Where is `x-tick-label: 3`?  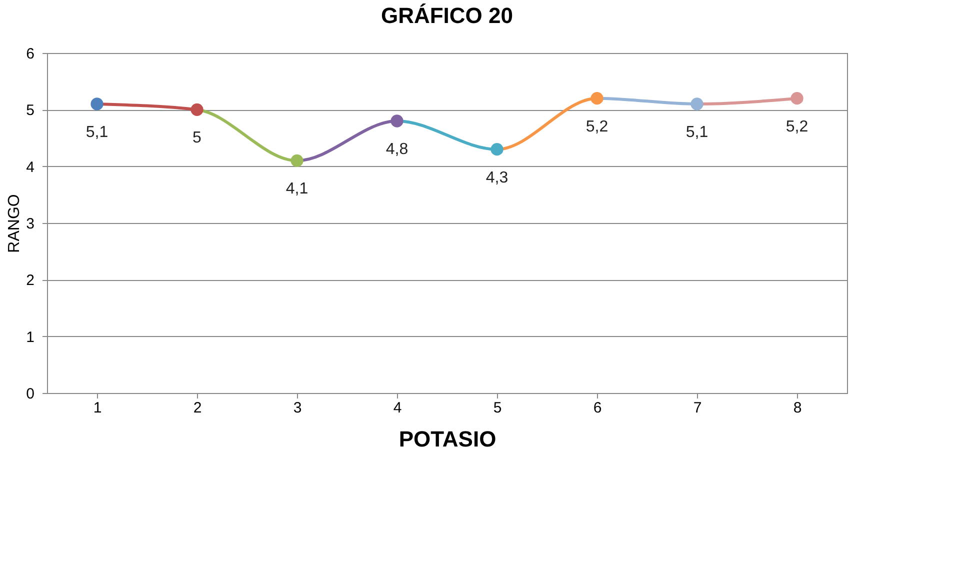
x-tick-label: 3 is located at coordinates (297, 408).